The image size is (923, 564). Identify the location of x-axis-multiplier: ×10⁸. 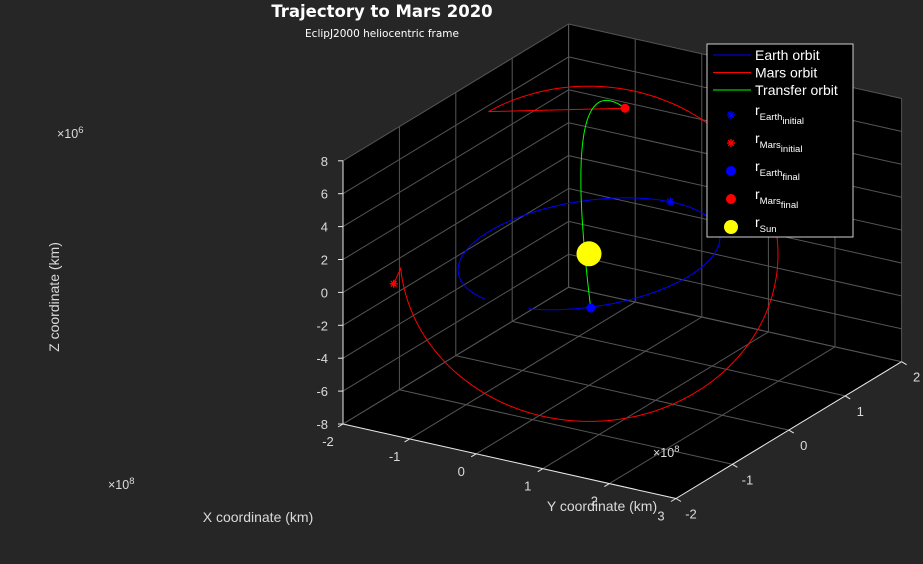
(121, 484).